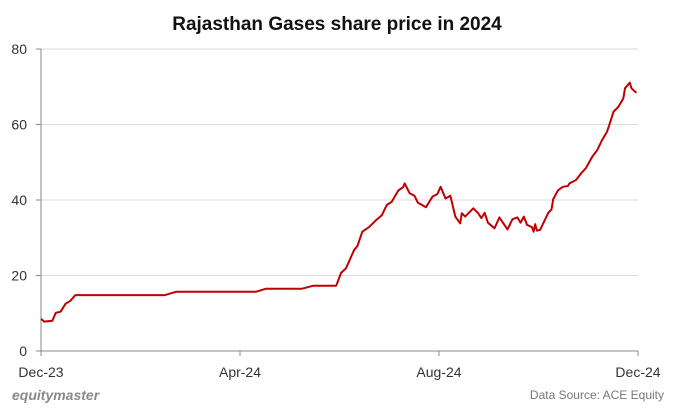 The image size is (675, 410). I want to click on y-tick-label: 60, so click(19, 125).